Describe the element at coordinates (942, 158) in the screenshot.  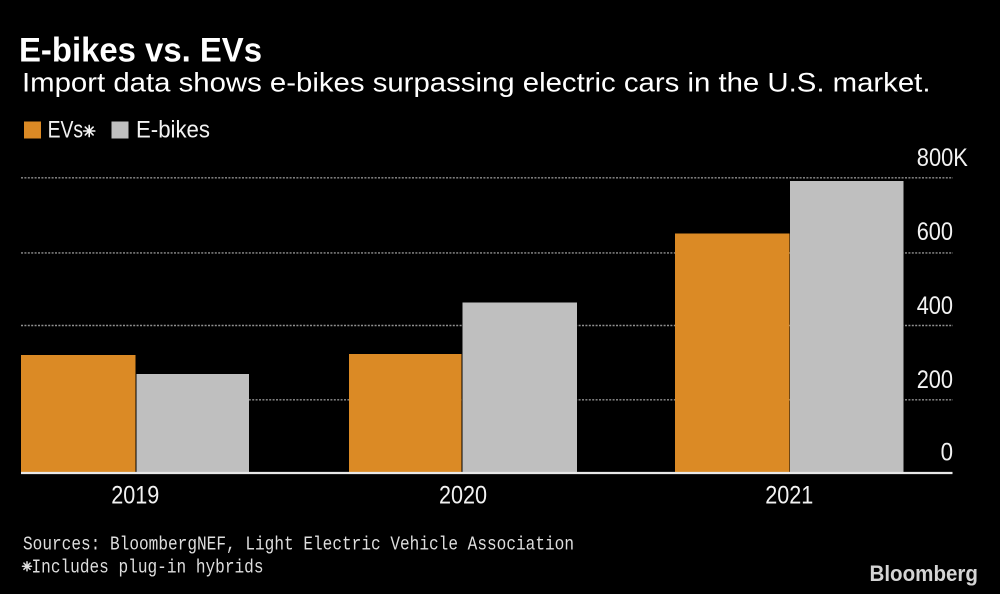
I see `svg-text: 800K` at that location.